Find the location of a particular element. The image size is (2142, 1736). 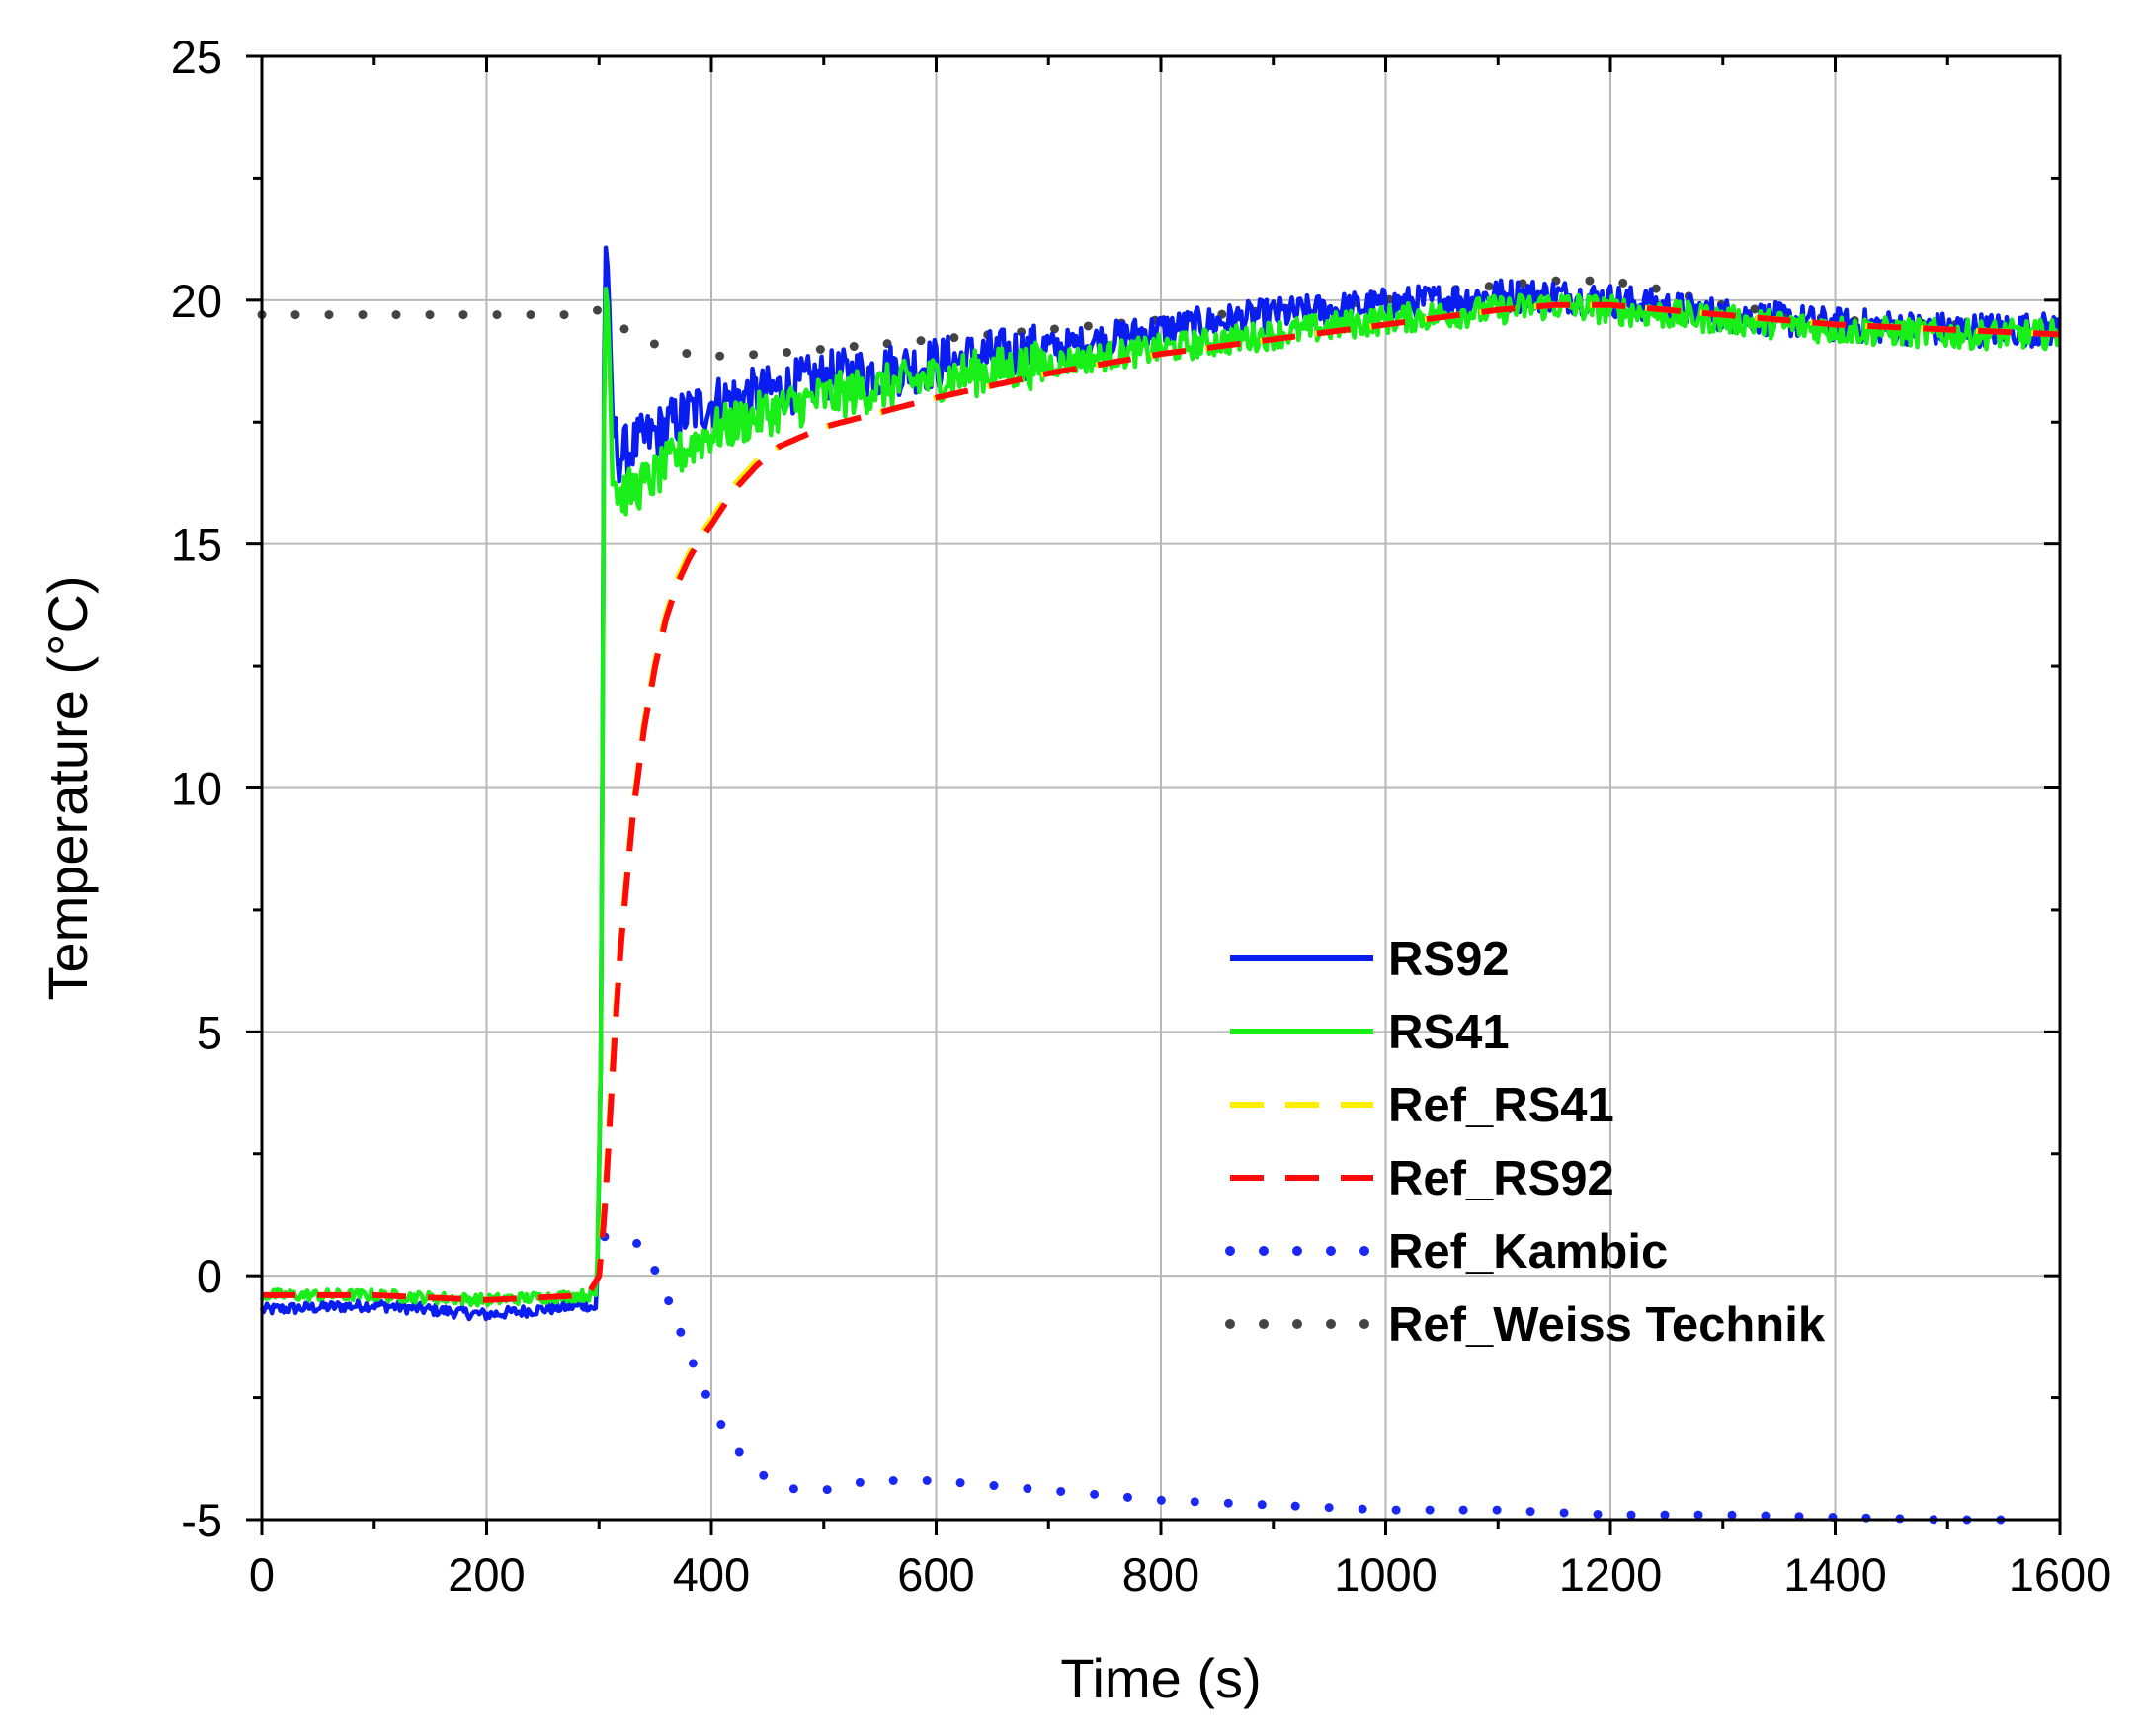

x-tick-label: 600 is located at coordinates (935, 1575).